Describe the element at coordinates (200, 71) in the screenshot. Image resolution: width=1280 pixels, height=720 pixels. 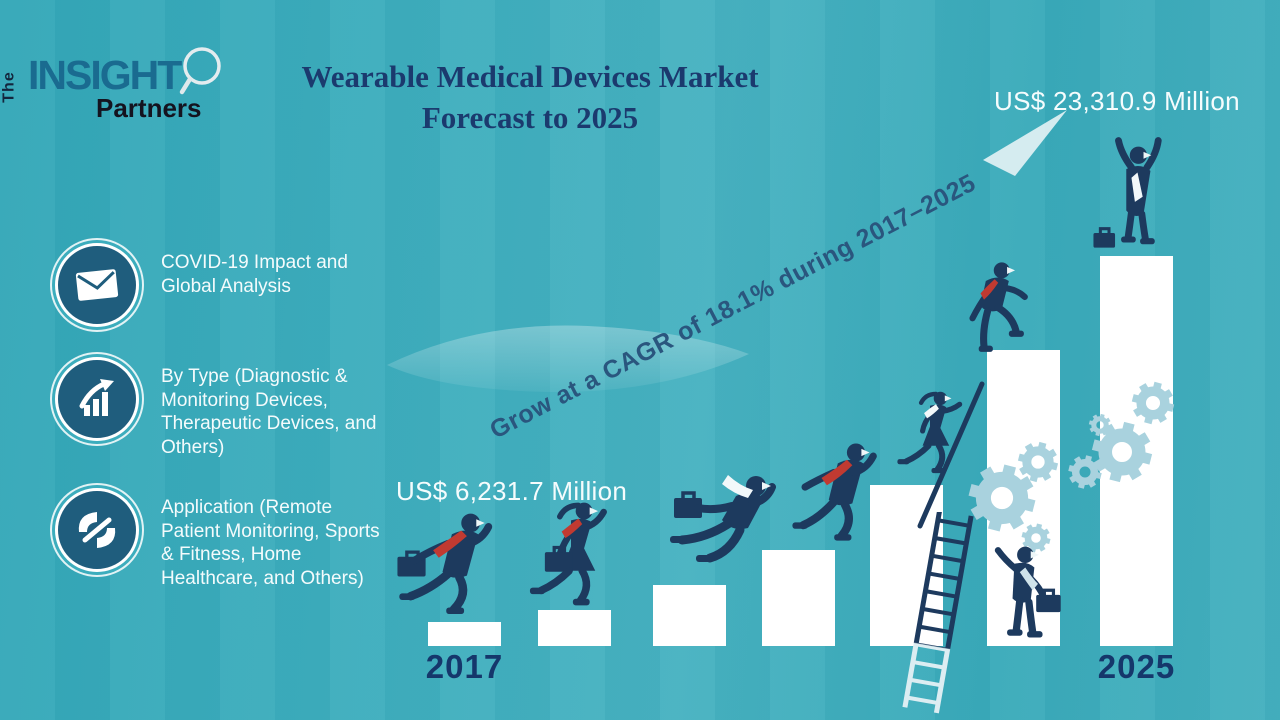
I see `magnifier-icon` at that location.